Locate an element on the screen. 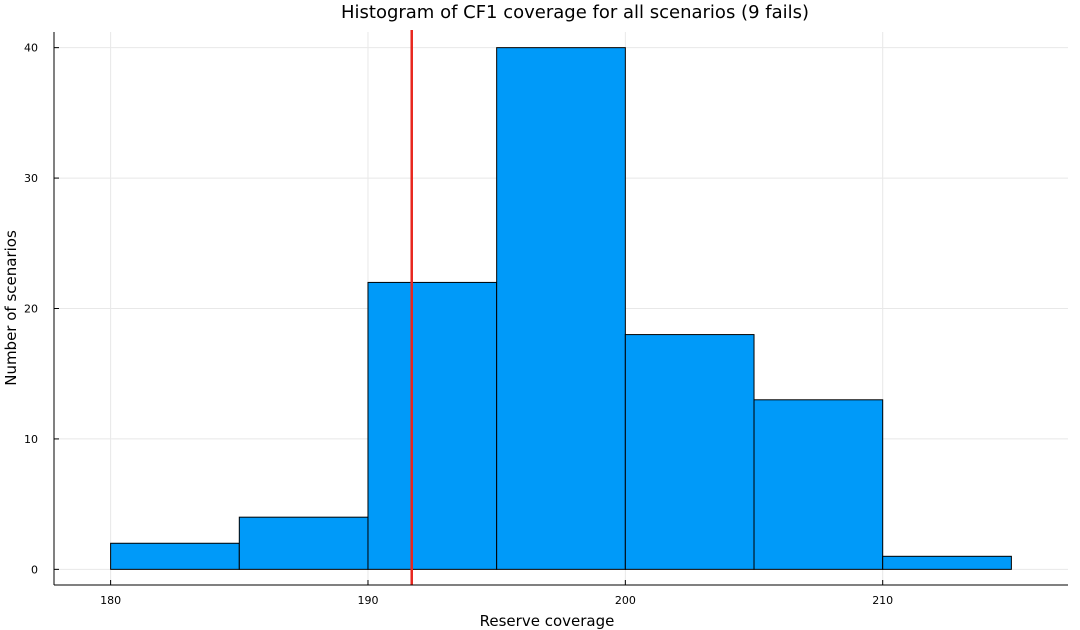  y-tick-label: 10 is located at coordinates (31, 439).